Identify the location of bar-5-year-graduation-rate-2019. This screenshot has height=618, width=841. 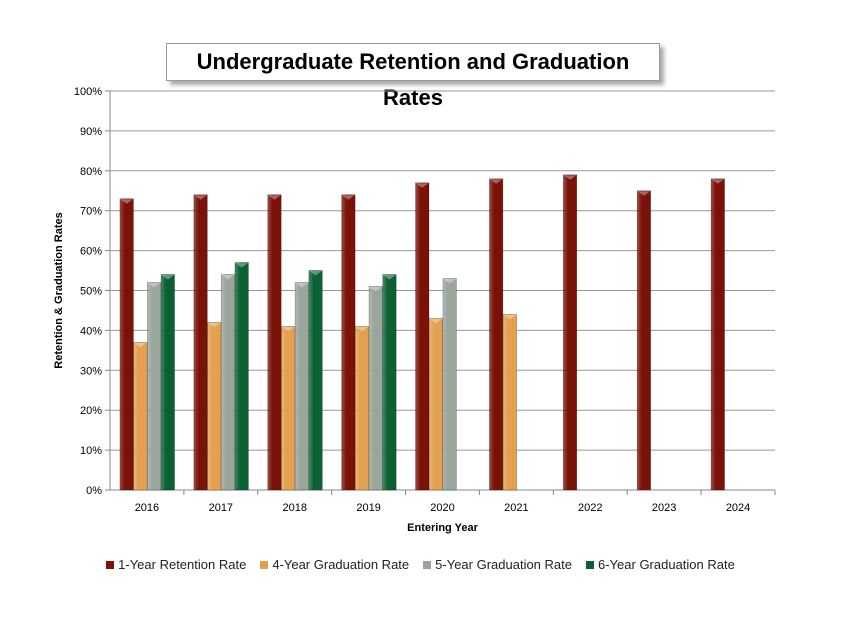
(375, 388).